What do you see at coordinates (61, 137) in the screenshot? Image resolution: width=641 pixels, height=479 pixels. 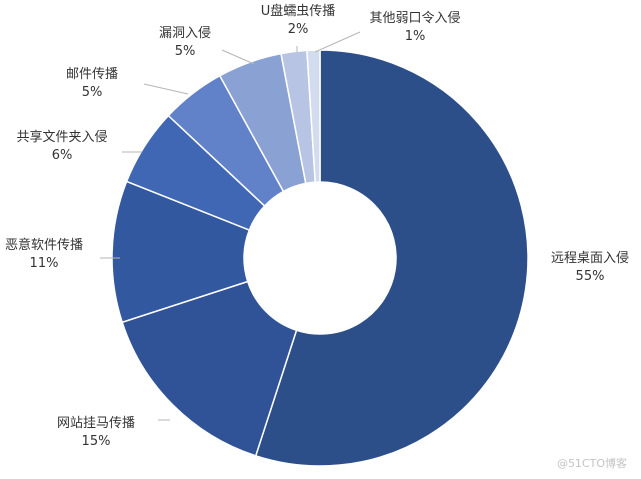 I see `slice-category-label: 共享文件夹入侵` at bounding box center [61, 137].